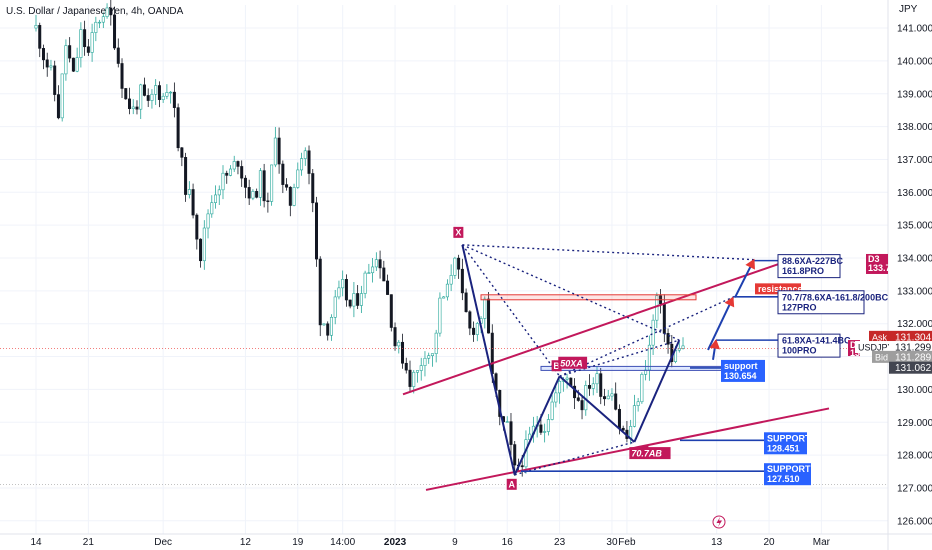 The image size is (932, 550). Describe the element at coordinates (715, 344) in the screenshot. I see `target-arrow-head` at that location.